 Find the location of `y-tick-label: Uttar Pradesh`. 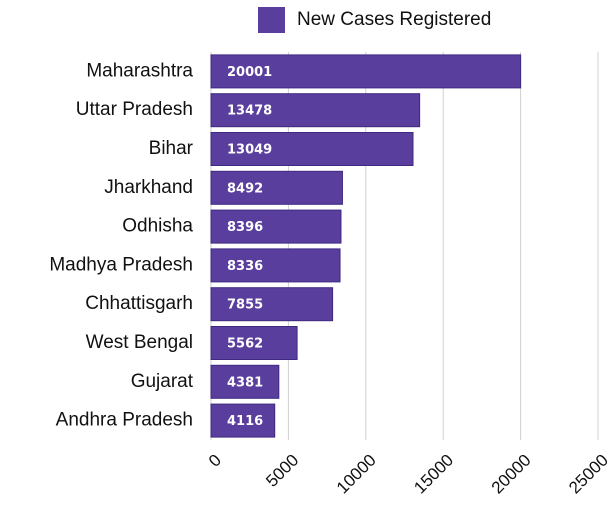

y-tick-label: Uttar Pradesh is located at coordinates (134, 109).